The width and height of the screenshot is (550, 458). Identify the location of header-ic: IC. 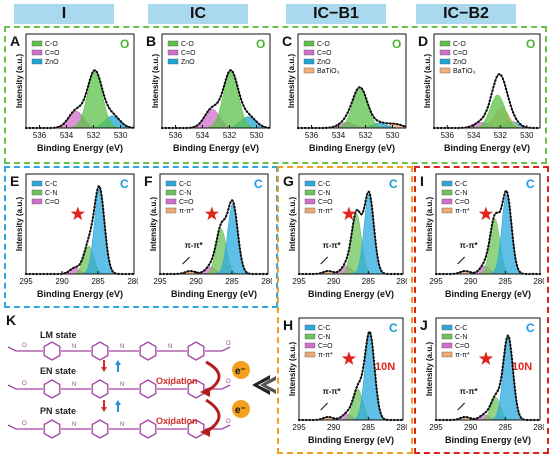
(198, 14).